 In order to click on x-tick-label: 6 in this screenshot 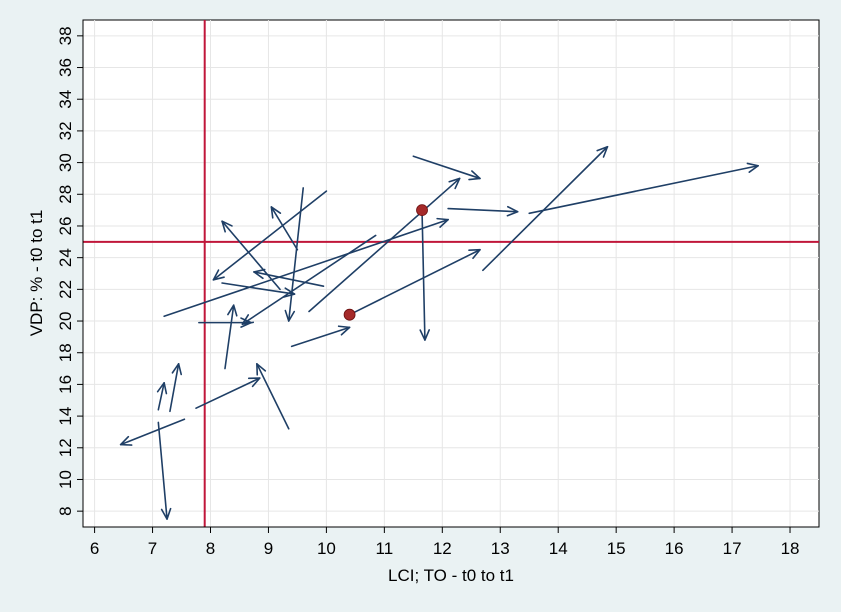, I will do `click(94, 548)`.